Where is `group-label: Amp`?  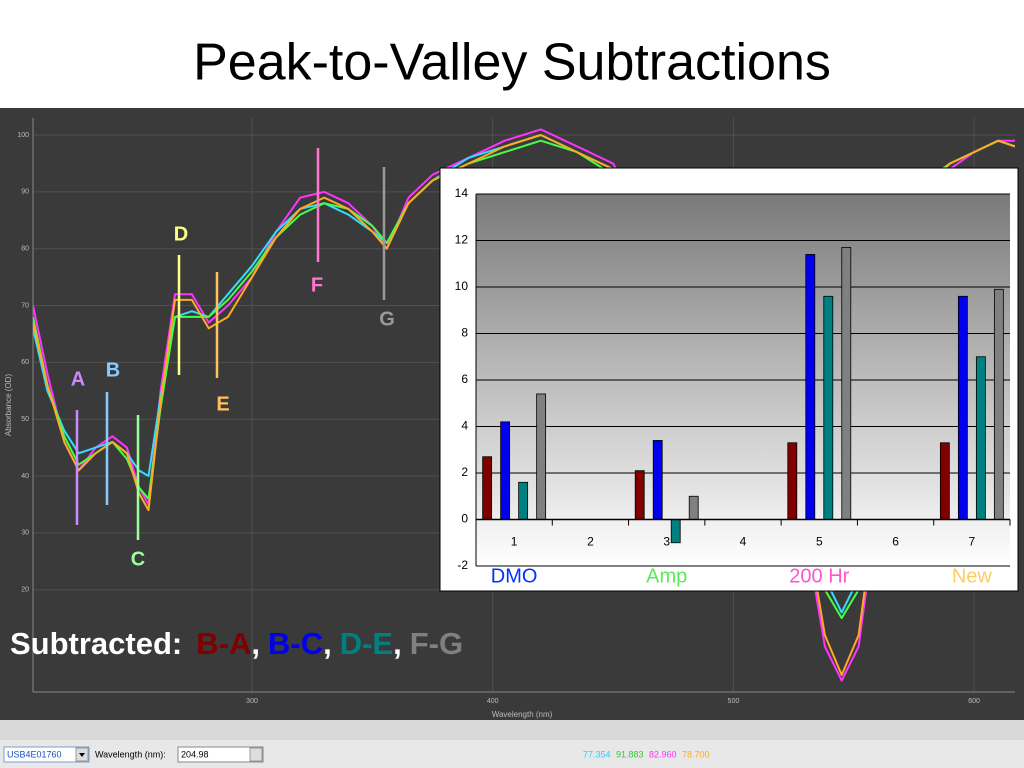 group-label: Amp is located at coordinates (666, 576).